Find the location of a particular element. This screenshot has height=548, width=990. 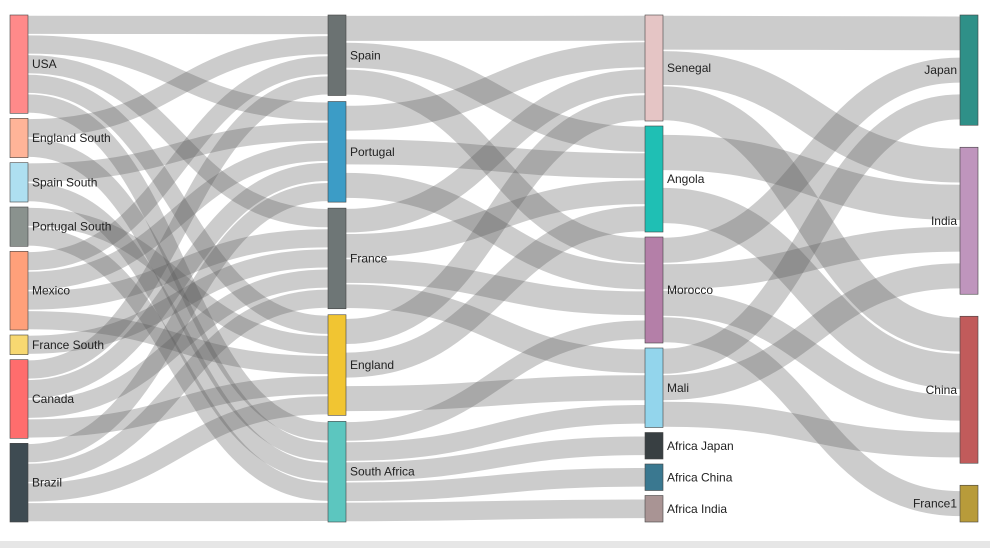

link-france-to-angola is located at coordinates (495, 219).